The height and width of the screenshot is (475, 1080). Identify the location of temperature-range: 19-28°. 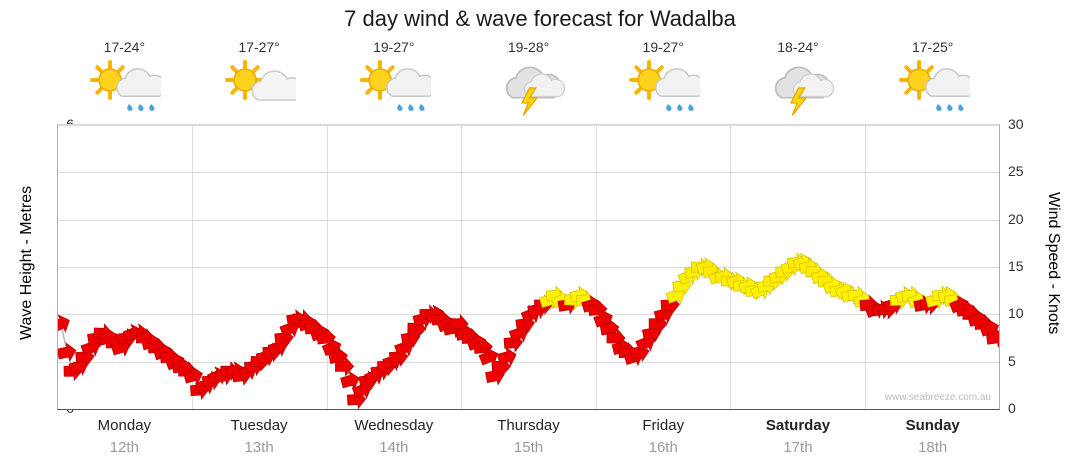
(528, 47).